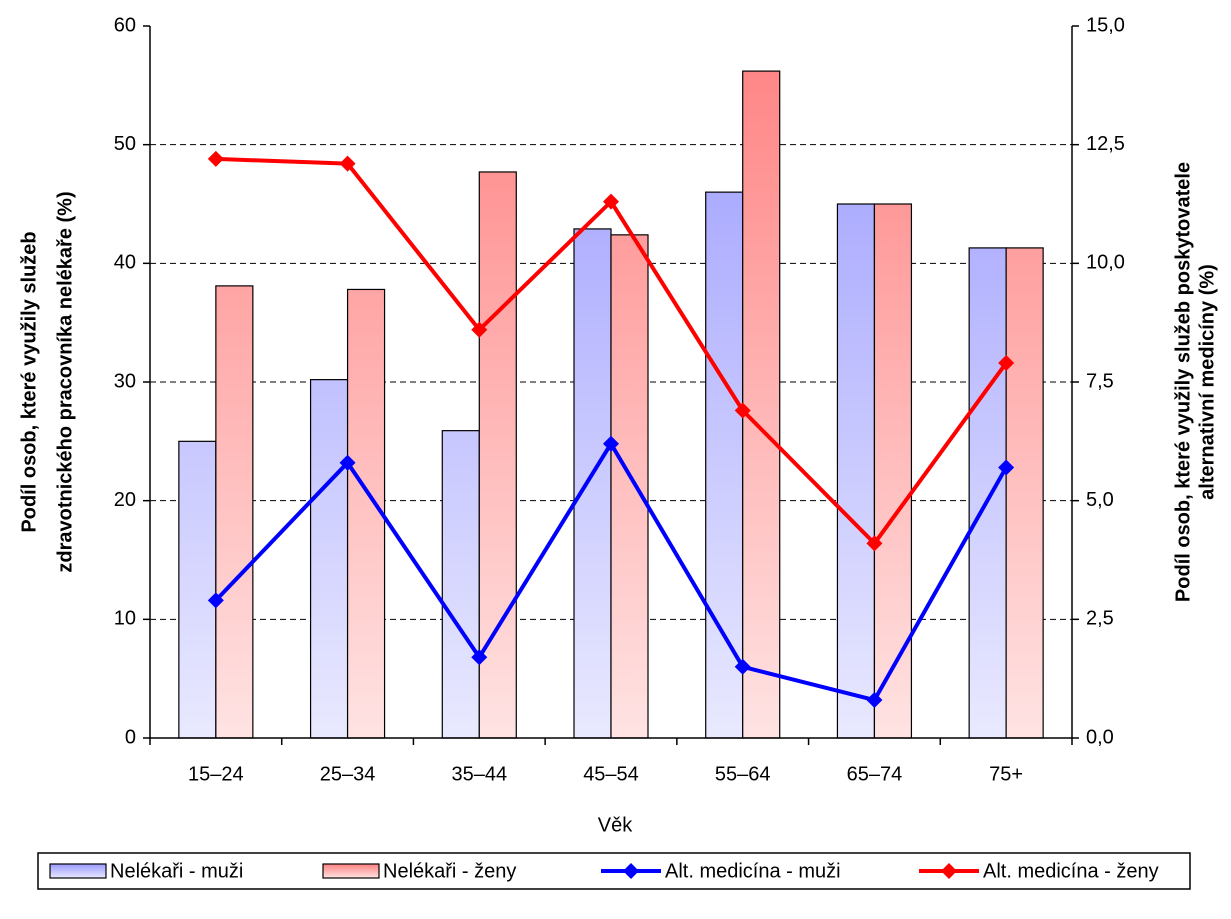  Describe the element at coordinates (125, 263) in the screenshot. I see `y-tick-label: 40` at that location.